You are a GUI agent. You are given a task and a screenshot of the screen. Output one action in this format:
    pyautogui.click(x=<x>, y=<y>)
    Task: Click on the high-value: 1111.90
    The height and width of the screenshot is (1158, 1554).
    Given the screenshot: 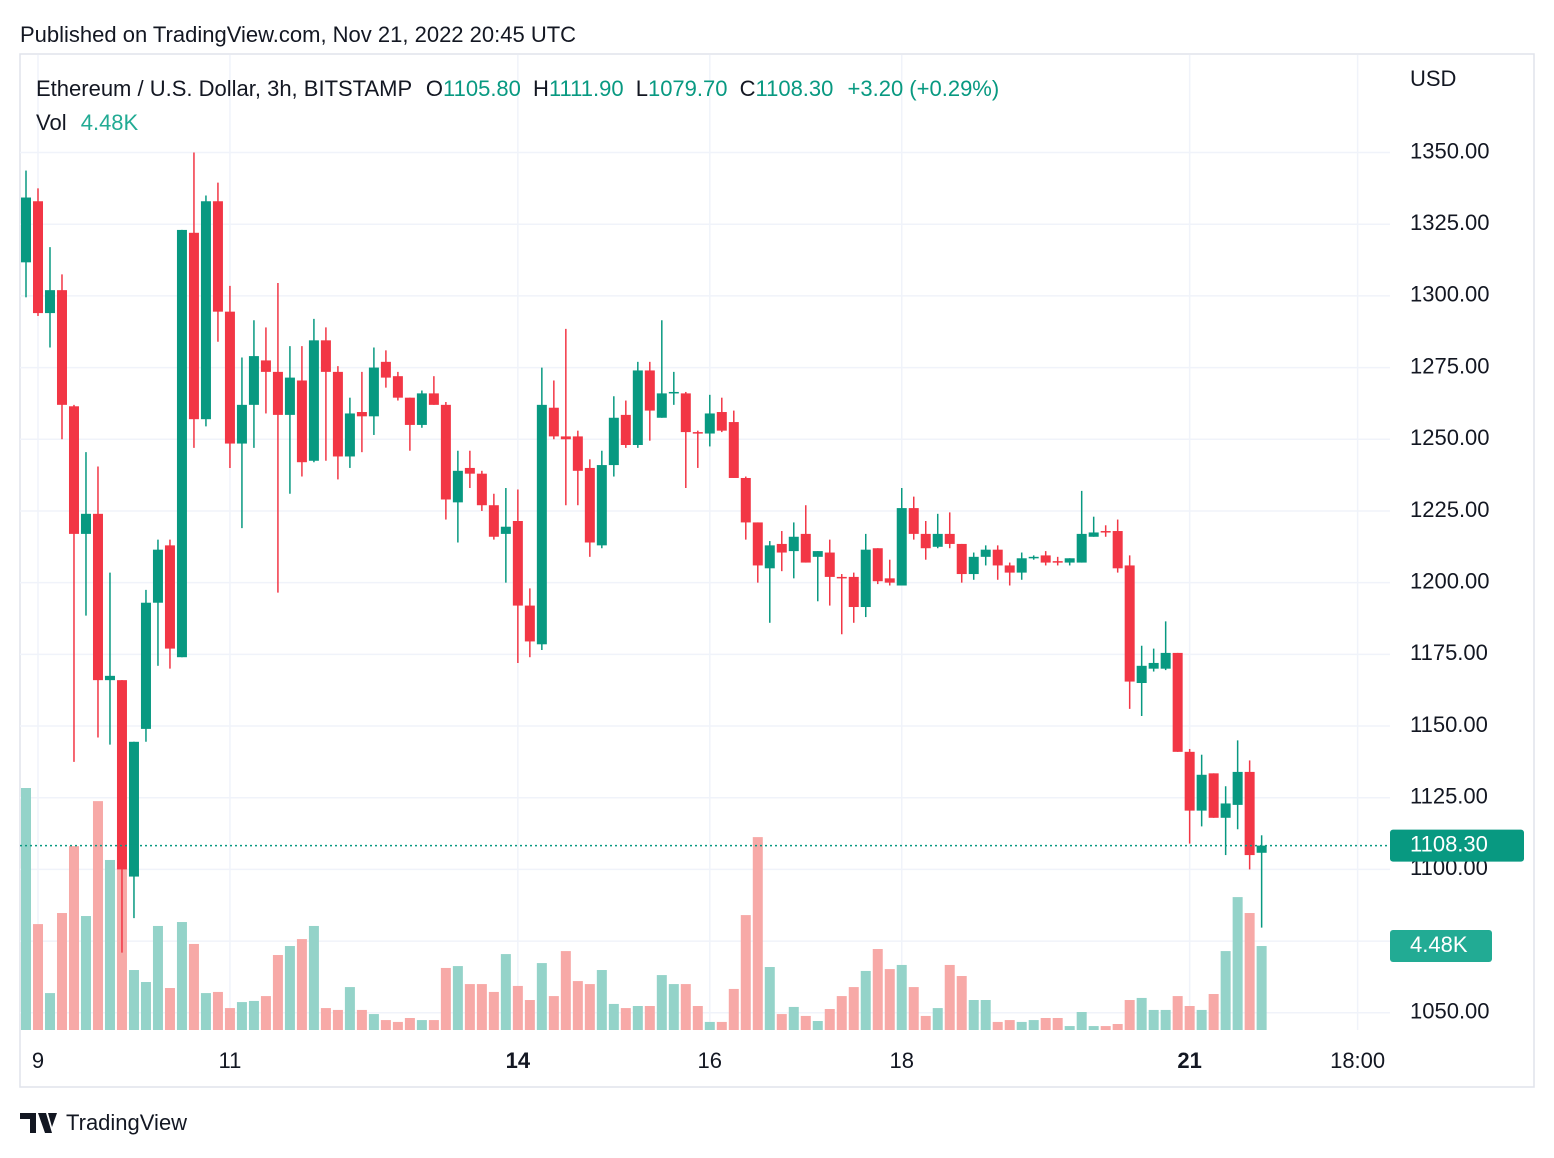 What is the action you would take?
    pyautogui.click(x=586, y=88)
    